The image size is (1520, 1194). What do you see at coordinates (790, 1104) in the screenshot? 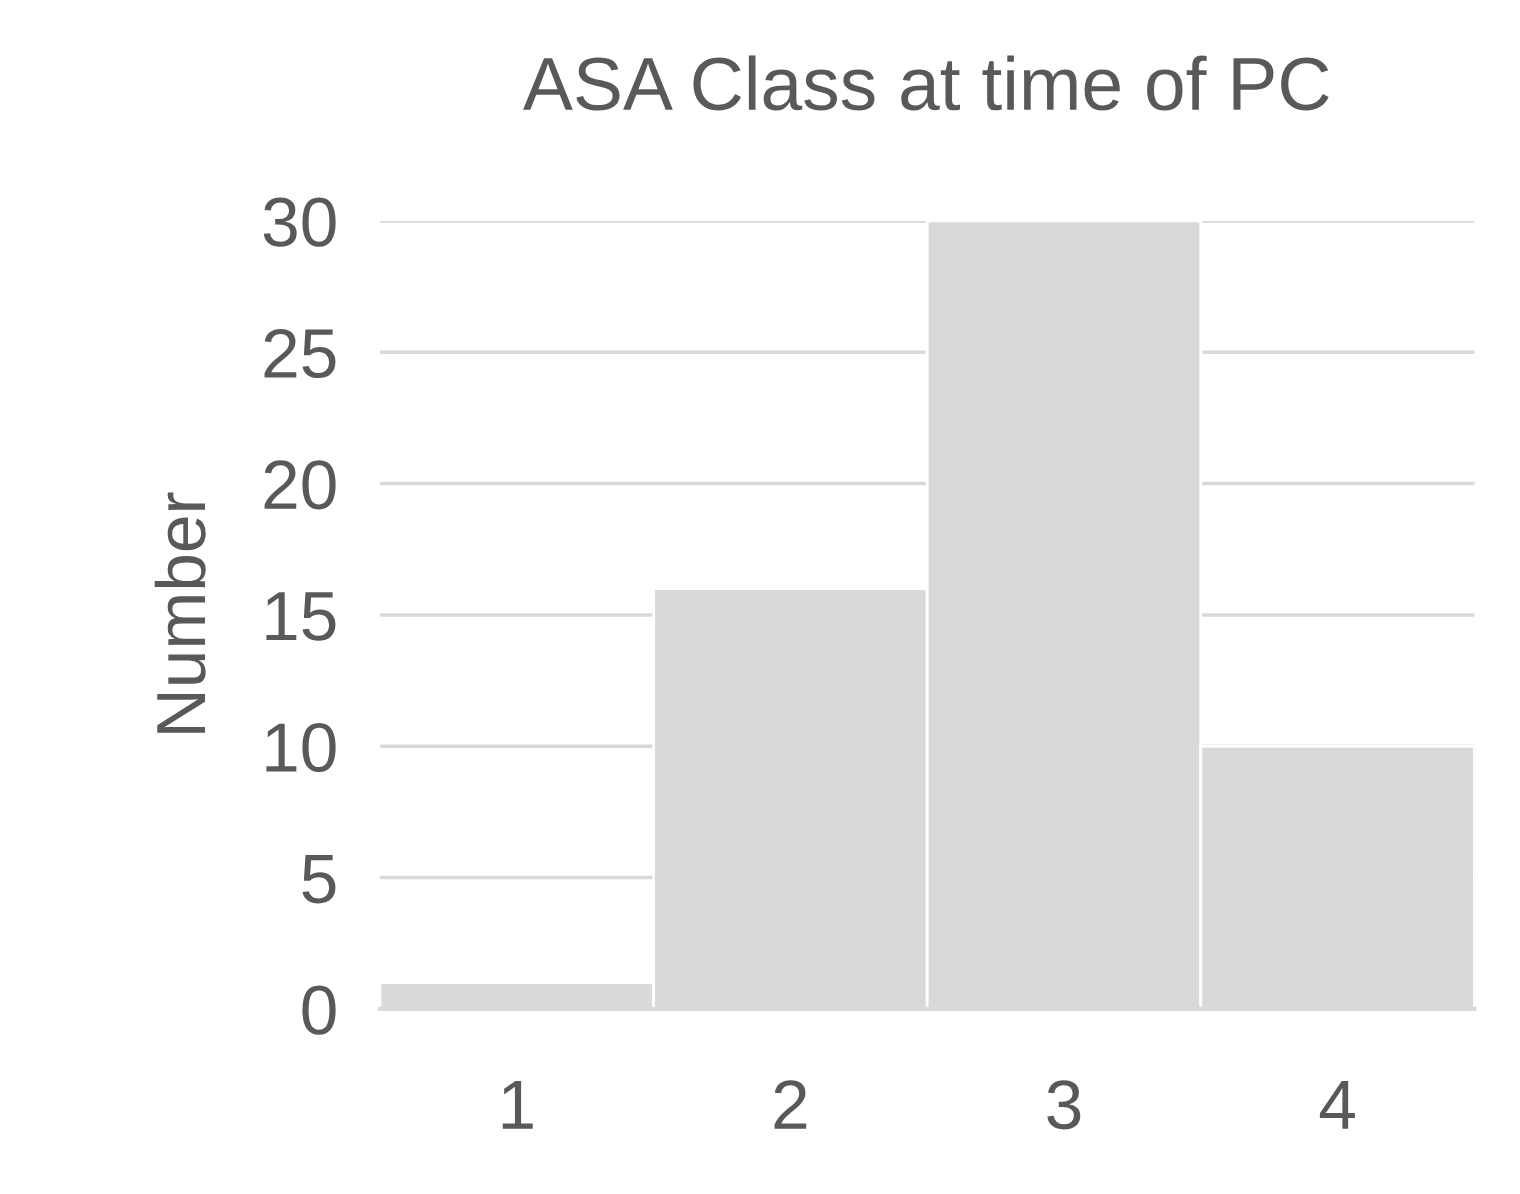
I see `x-tick-label: 2` at bounding box center [790, 1104].